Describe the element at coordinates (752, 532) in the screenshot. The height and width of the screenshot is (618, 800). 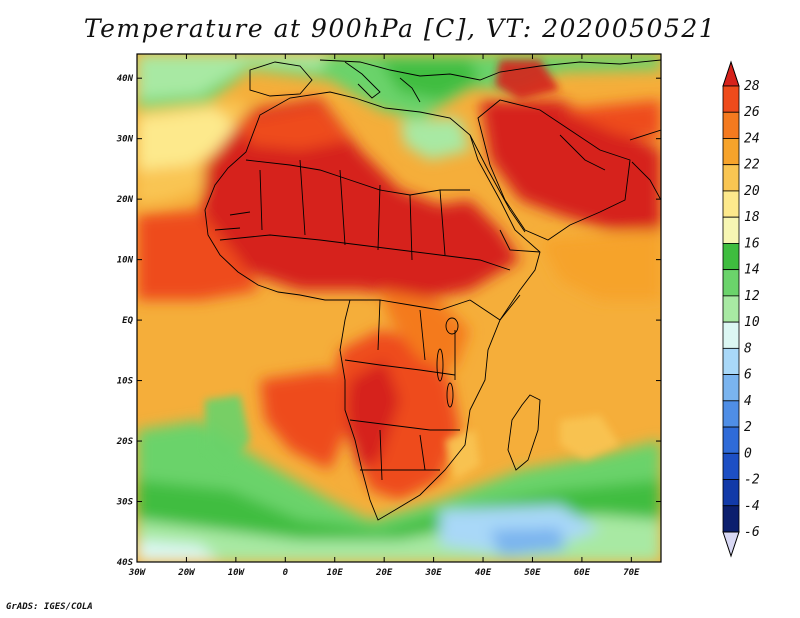
I see `colorbar-label: -6` at that location.